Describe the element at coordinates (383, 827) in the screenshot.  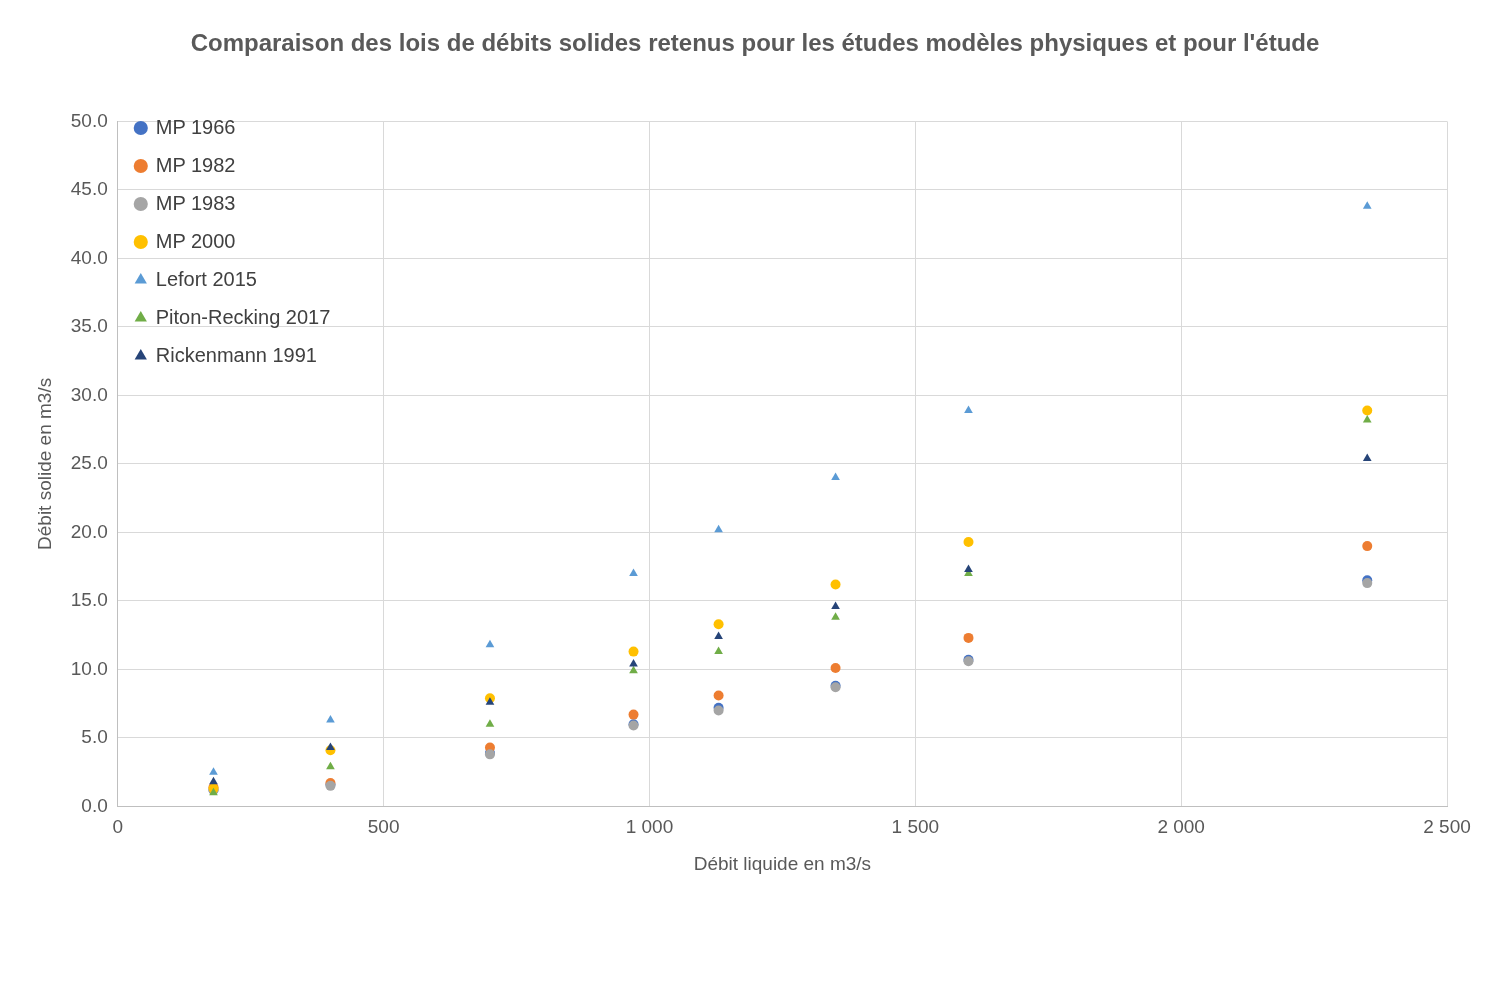
I see `x-tick-label: 500` at that location.